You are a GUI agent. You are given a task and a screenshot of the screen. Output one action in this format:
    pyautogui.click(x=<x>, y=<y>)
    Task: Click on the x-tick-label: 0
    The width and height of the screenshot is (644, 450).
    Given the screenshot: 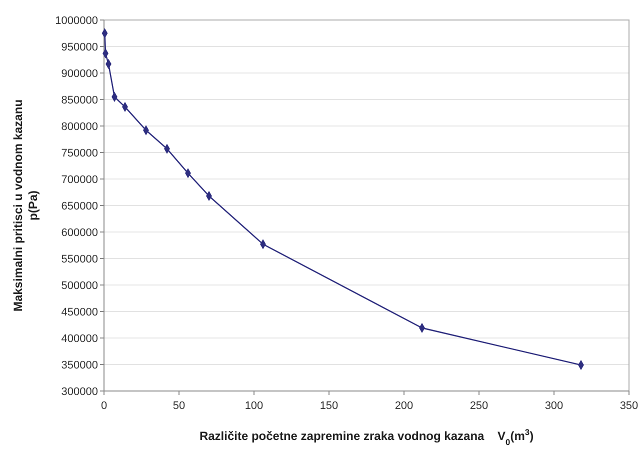 What is the action you would take?
    pyautogui.click(x=104, y=406)
    